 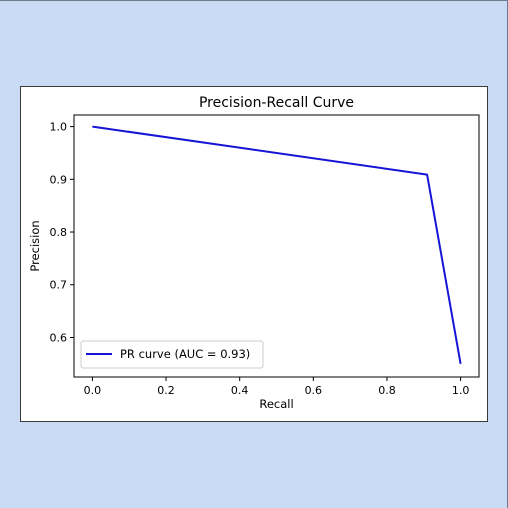 I want to click on x-tick-label: 1.0, so click(x=461, y=390).